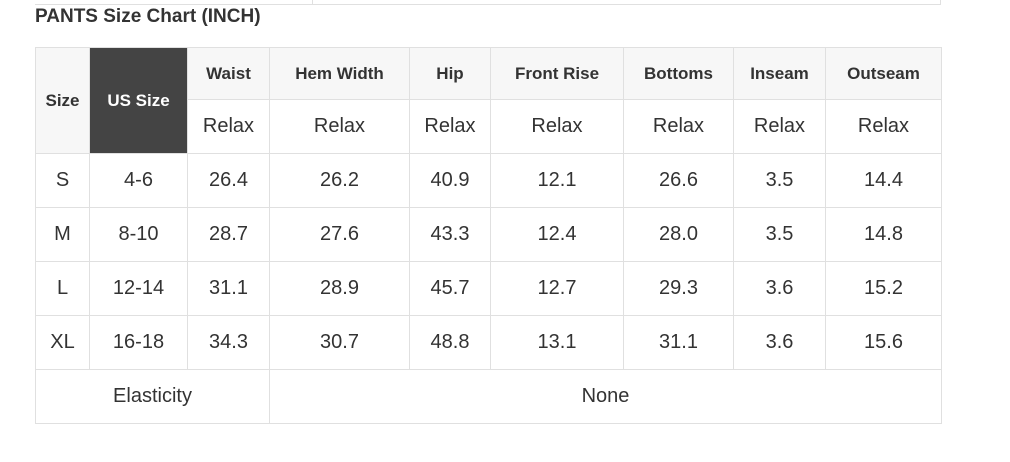 This screenshot has width=1010, height=462. I want to click on table-row: S 4-6 26.4 26.2 40.9 12.1 26.6 3.5 14.4, so click(488, 180).